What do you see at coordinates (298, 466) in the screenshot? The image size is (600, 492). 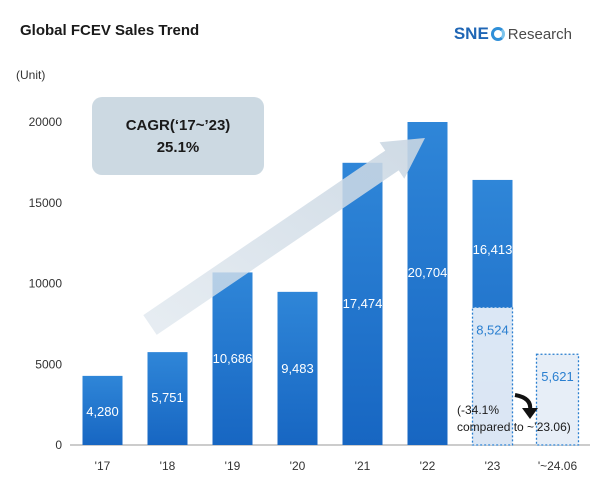 I see `x-tick-label: '20` at bounding box center [298, 466].